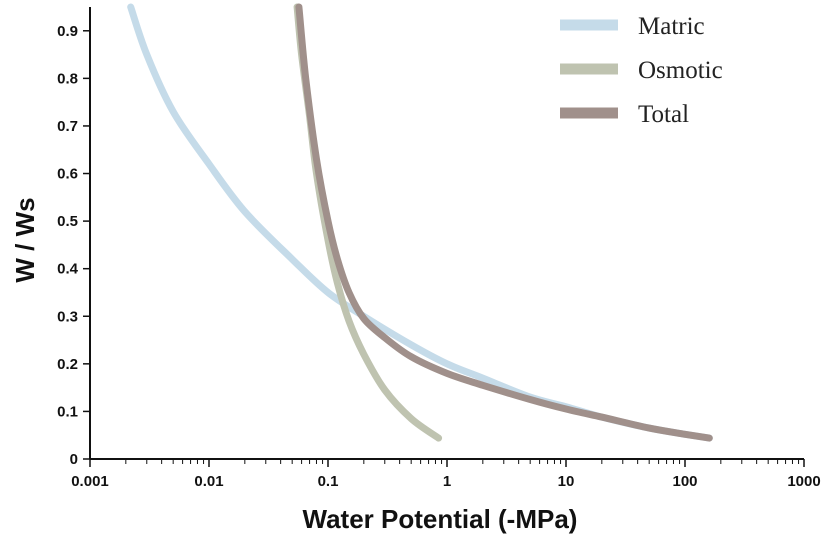 This screenshot has width=823, height=536. What do you see at coordinates (447, 481) in the screenshot?
I see `x-tick-label: 1` at bounding box center [447, 481].